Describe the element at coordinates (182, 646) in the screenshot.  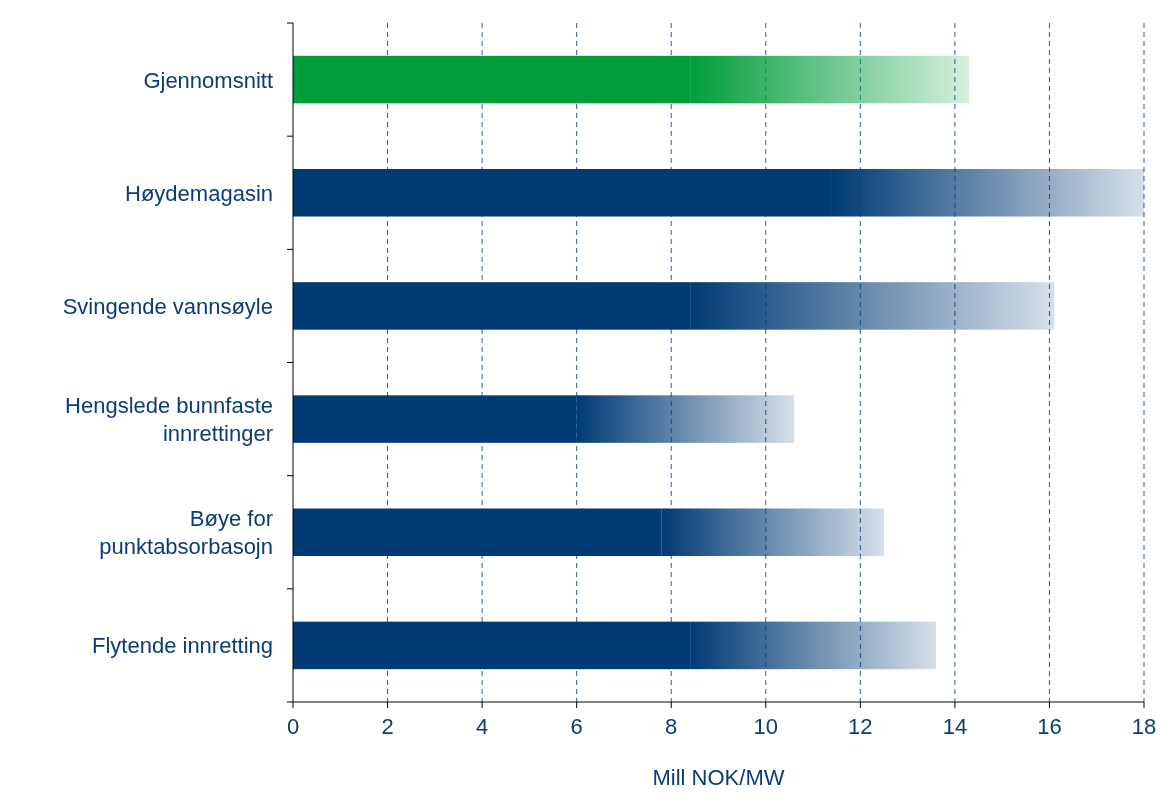
I see `y-tick-label: Flytende innretting` at that location.